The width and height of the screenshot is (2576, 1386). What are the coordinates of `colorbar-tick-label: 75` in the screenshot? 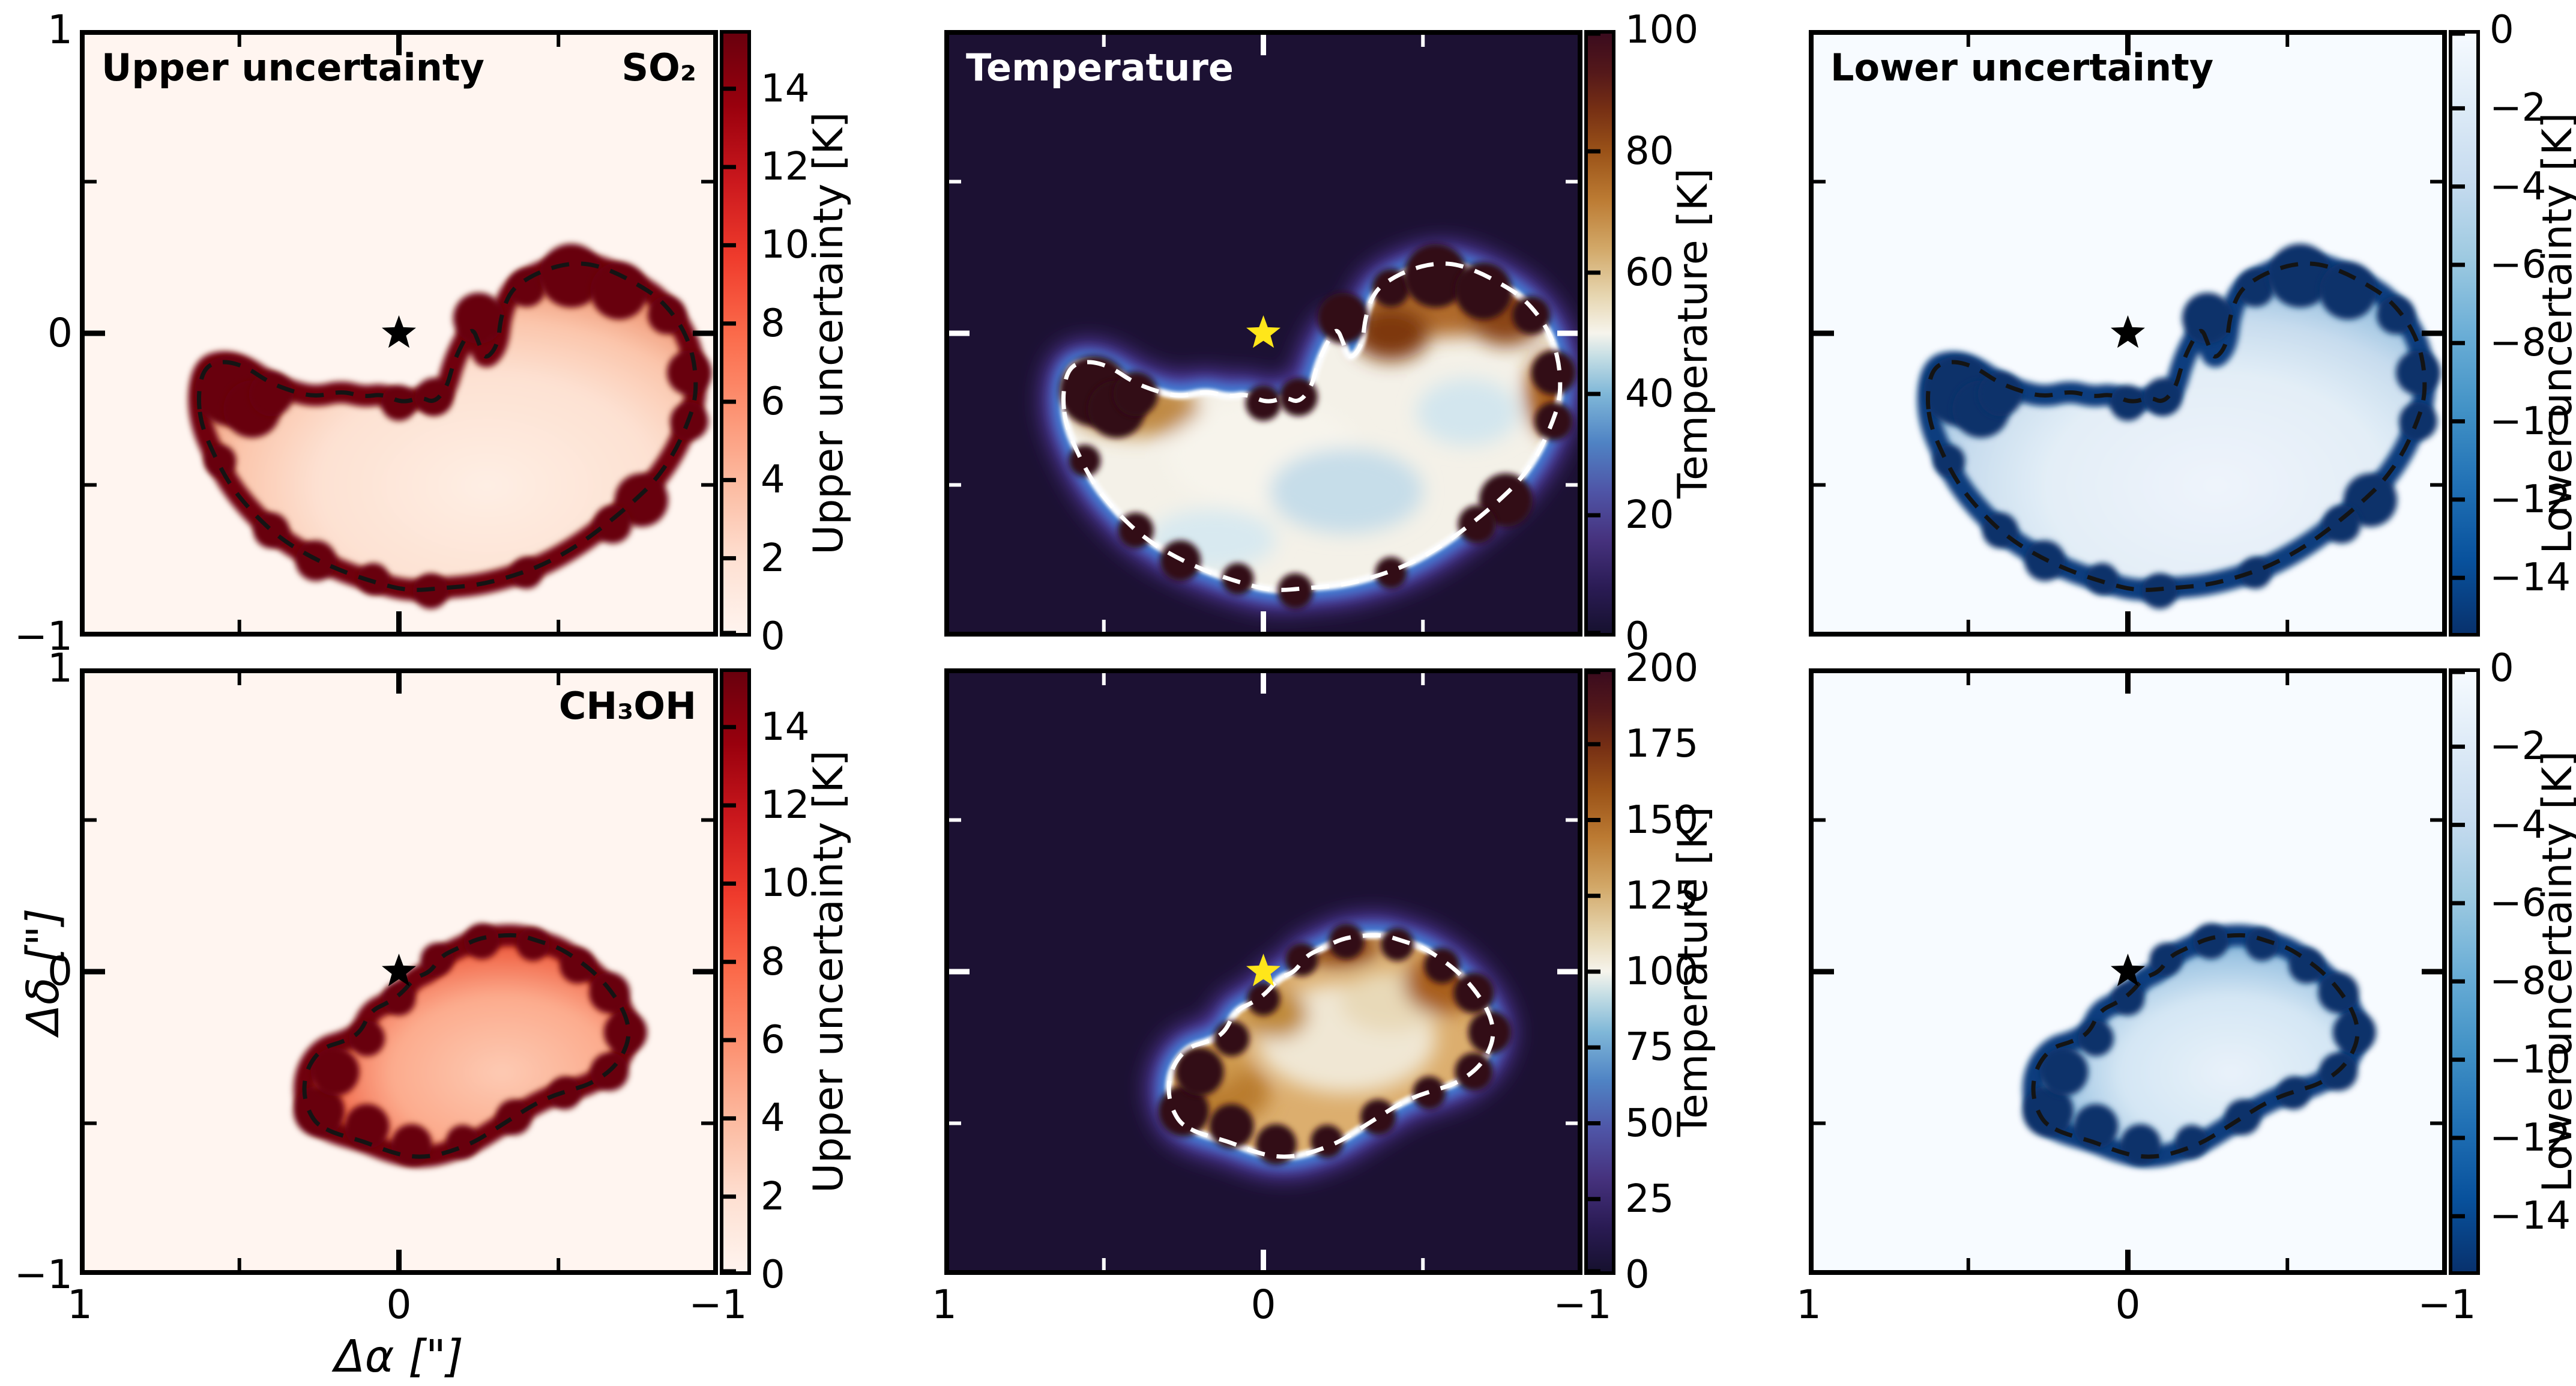 It's located at (1649, 1047).